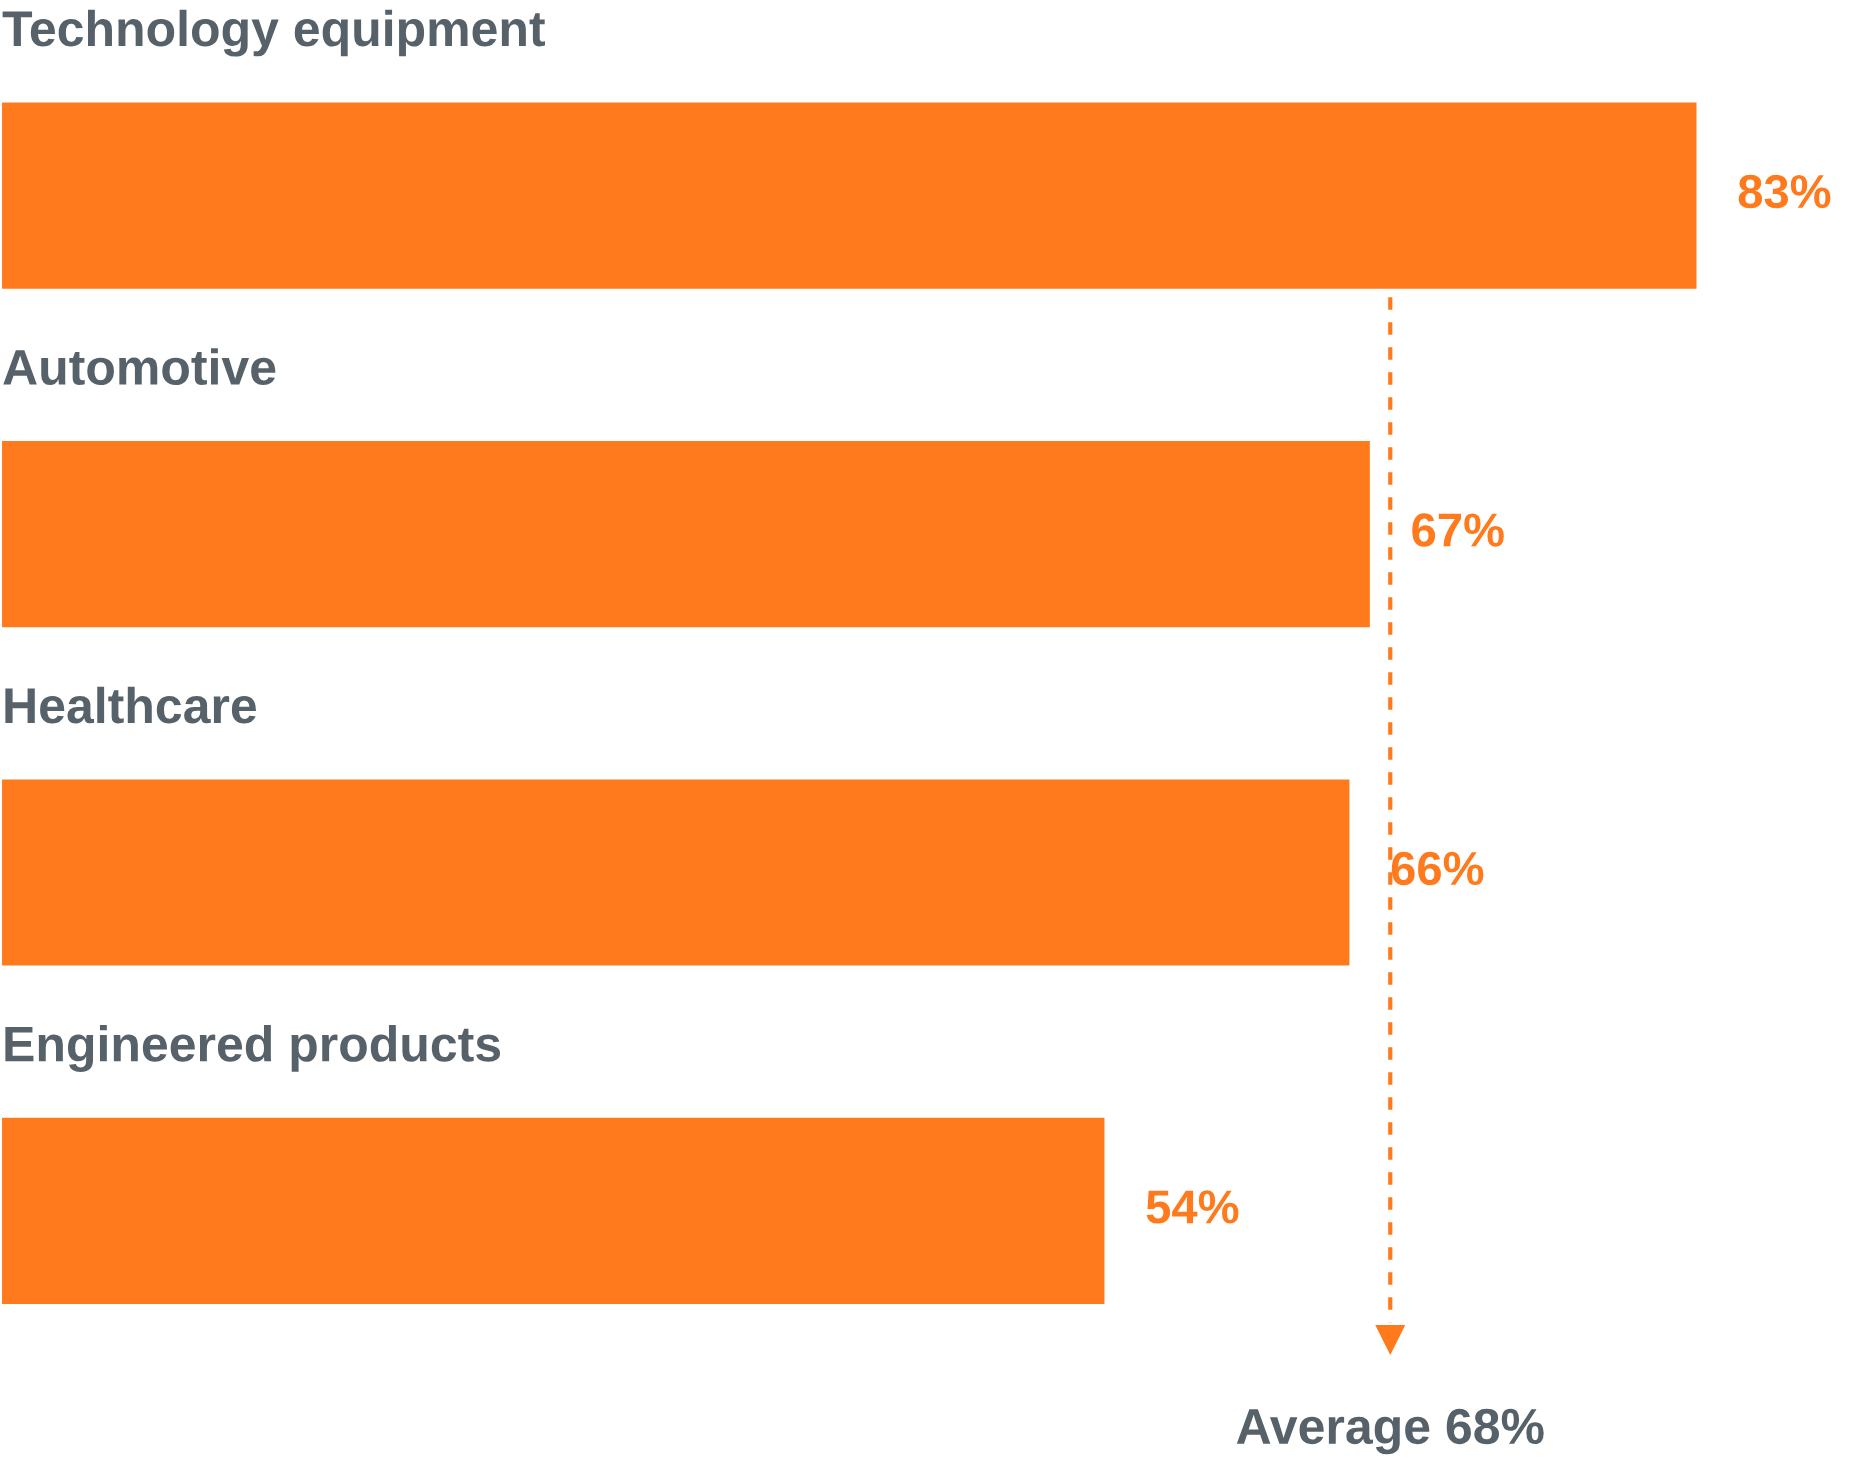 The width and height of the screenshot is (1849, 1458). What do you see at coordinates (253, 1048) in the screenshot?
I see `y-tick-label: Engineered products` at bounding box center [253, 1048].